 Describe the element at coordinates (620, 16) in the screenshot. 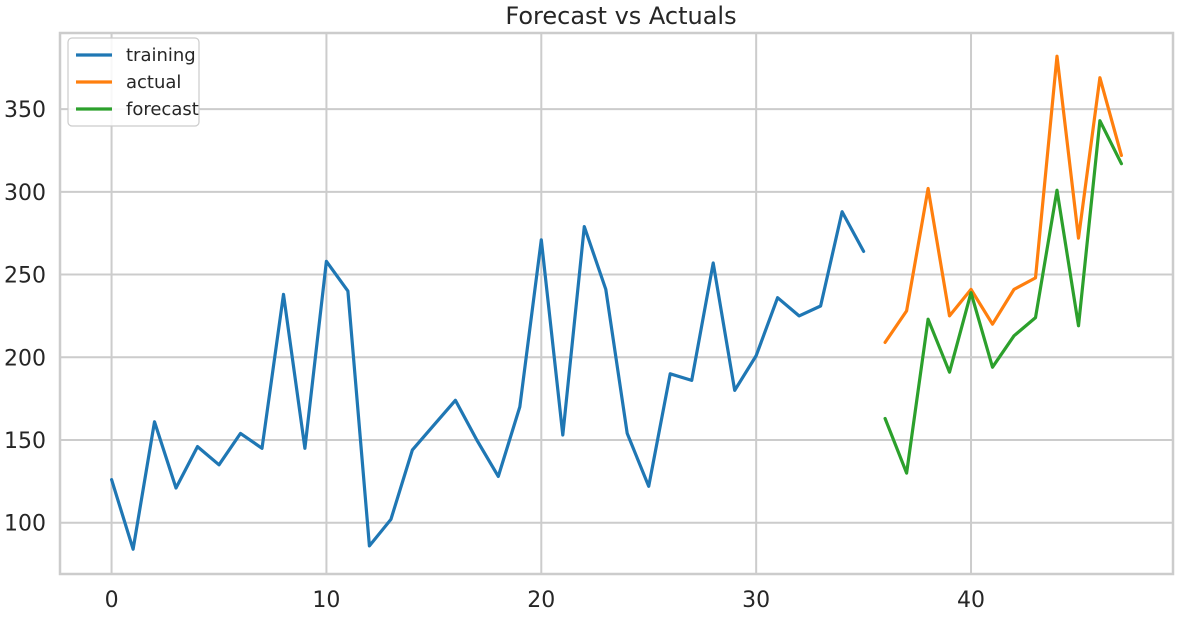

I see `chart-title: Forecast vs Actuals` at that location.